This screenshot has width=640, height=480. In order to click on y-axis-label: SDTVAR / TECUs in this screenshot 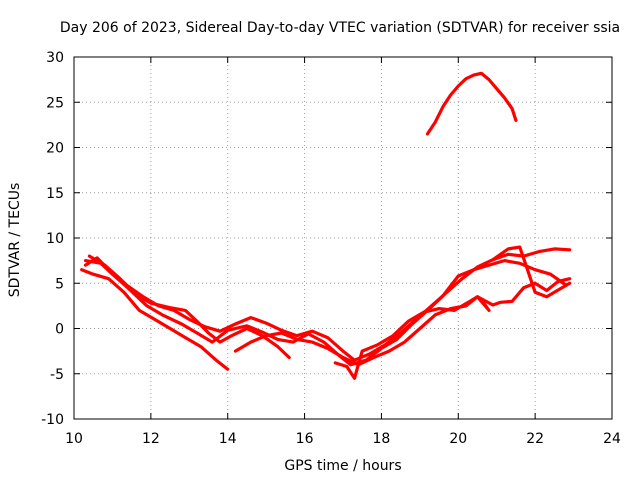, I will do `click(15, 240)`.